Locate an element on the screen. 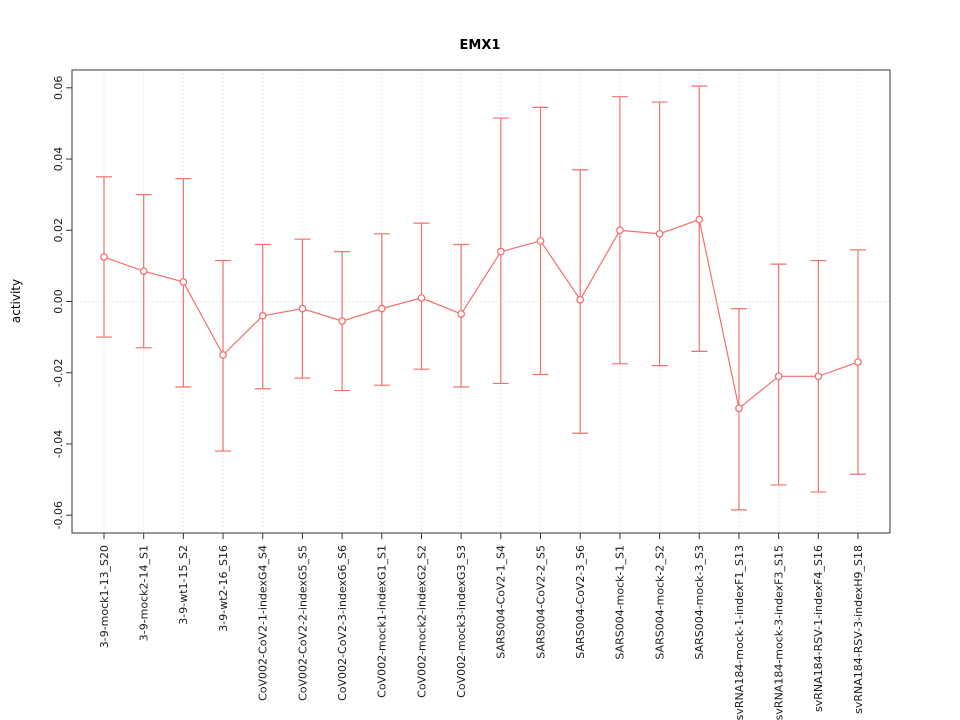  x-tick-label: SARS004-mock-1_S1 is located at coordinates (620, 602).